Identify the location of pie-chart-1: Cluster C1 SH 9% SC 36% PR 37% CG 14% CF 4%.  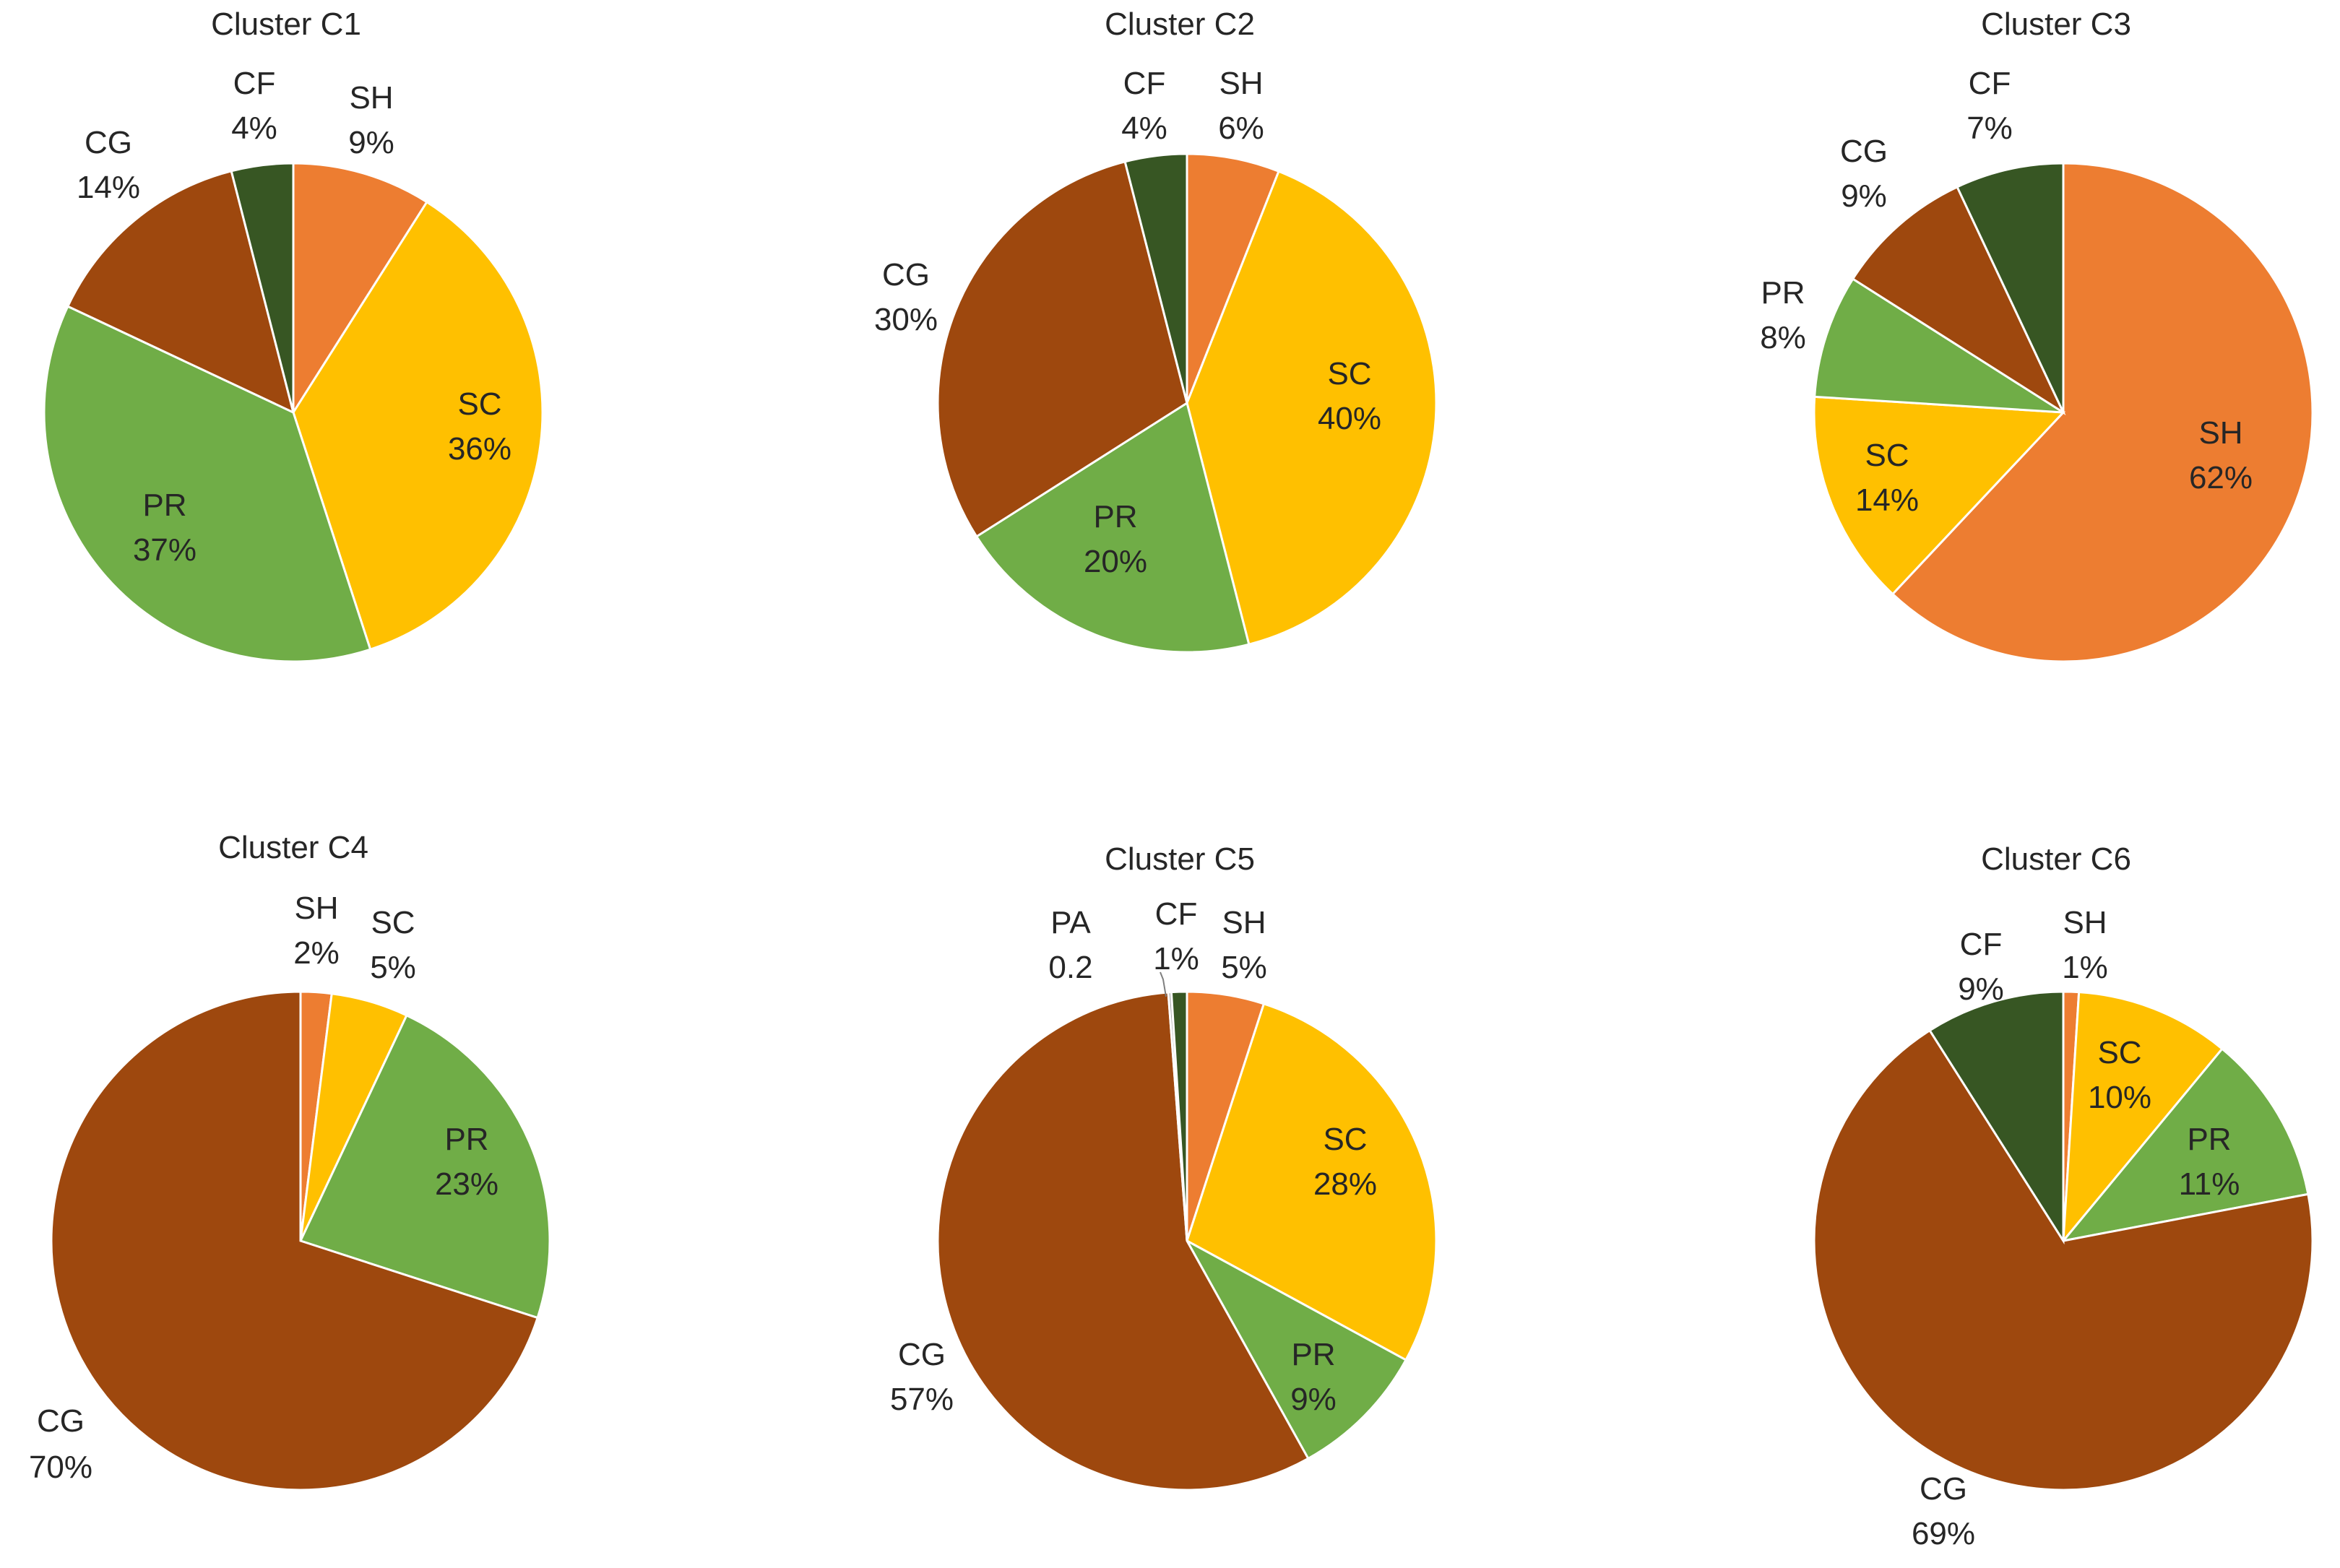
(293, 335).